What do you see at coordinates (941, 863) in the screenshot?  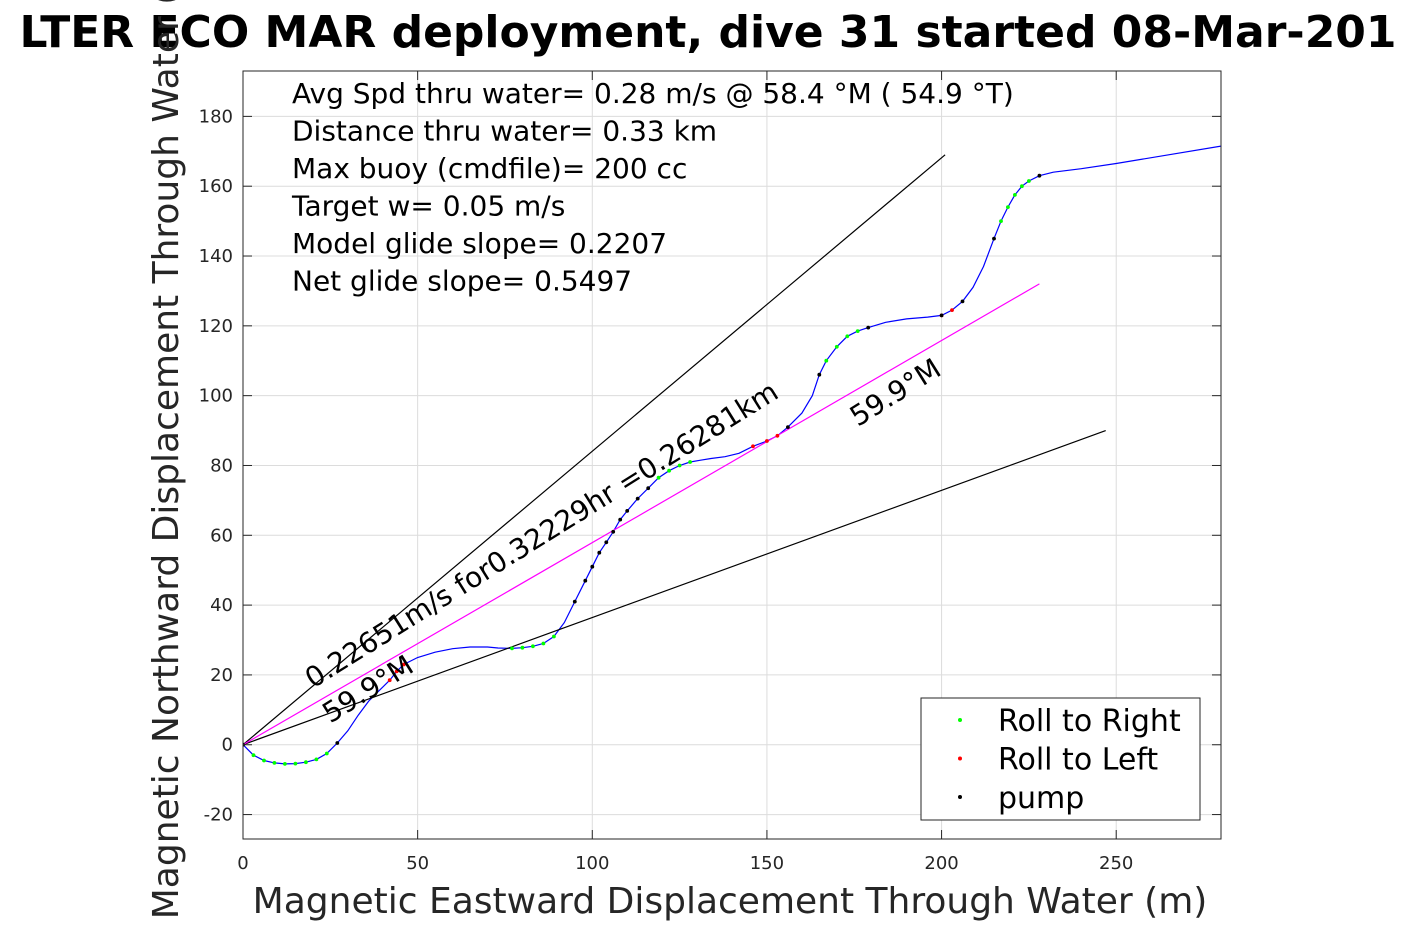 I see `x-tick-label: 200` at bounding box center [941, 863].